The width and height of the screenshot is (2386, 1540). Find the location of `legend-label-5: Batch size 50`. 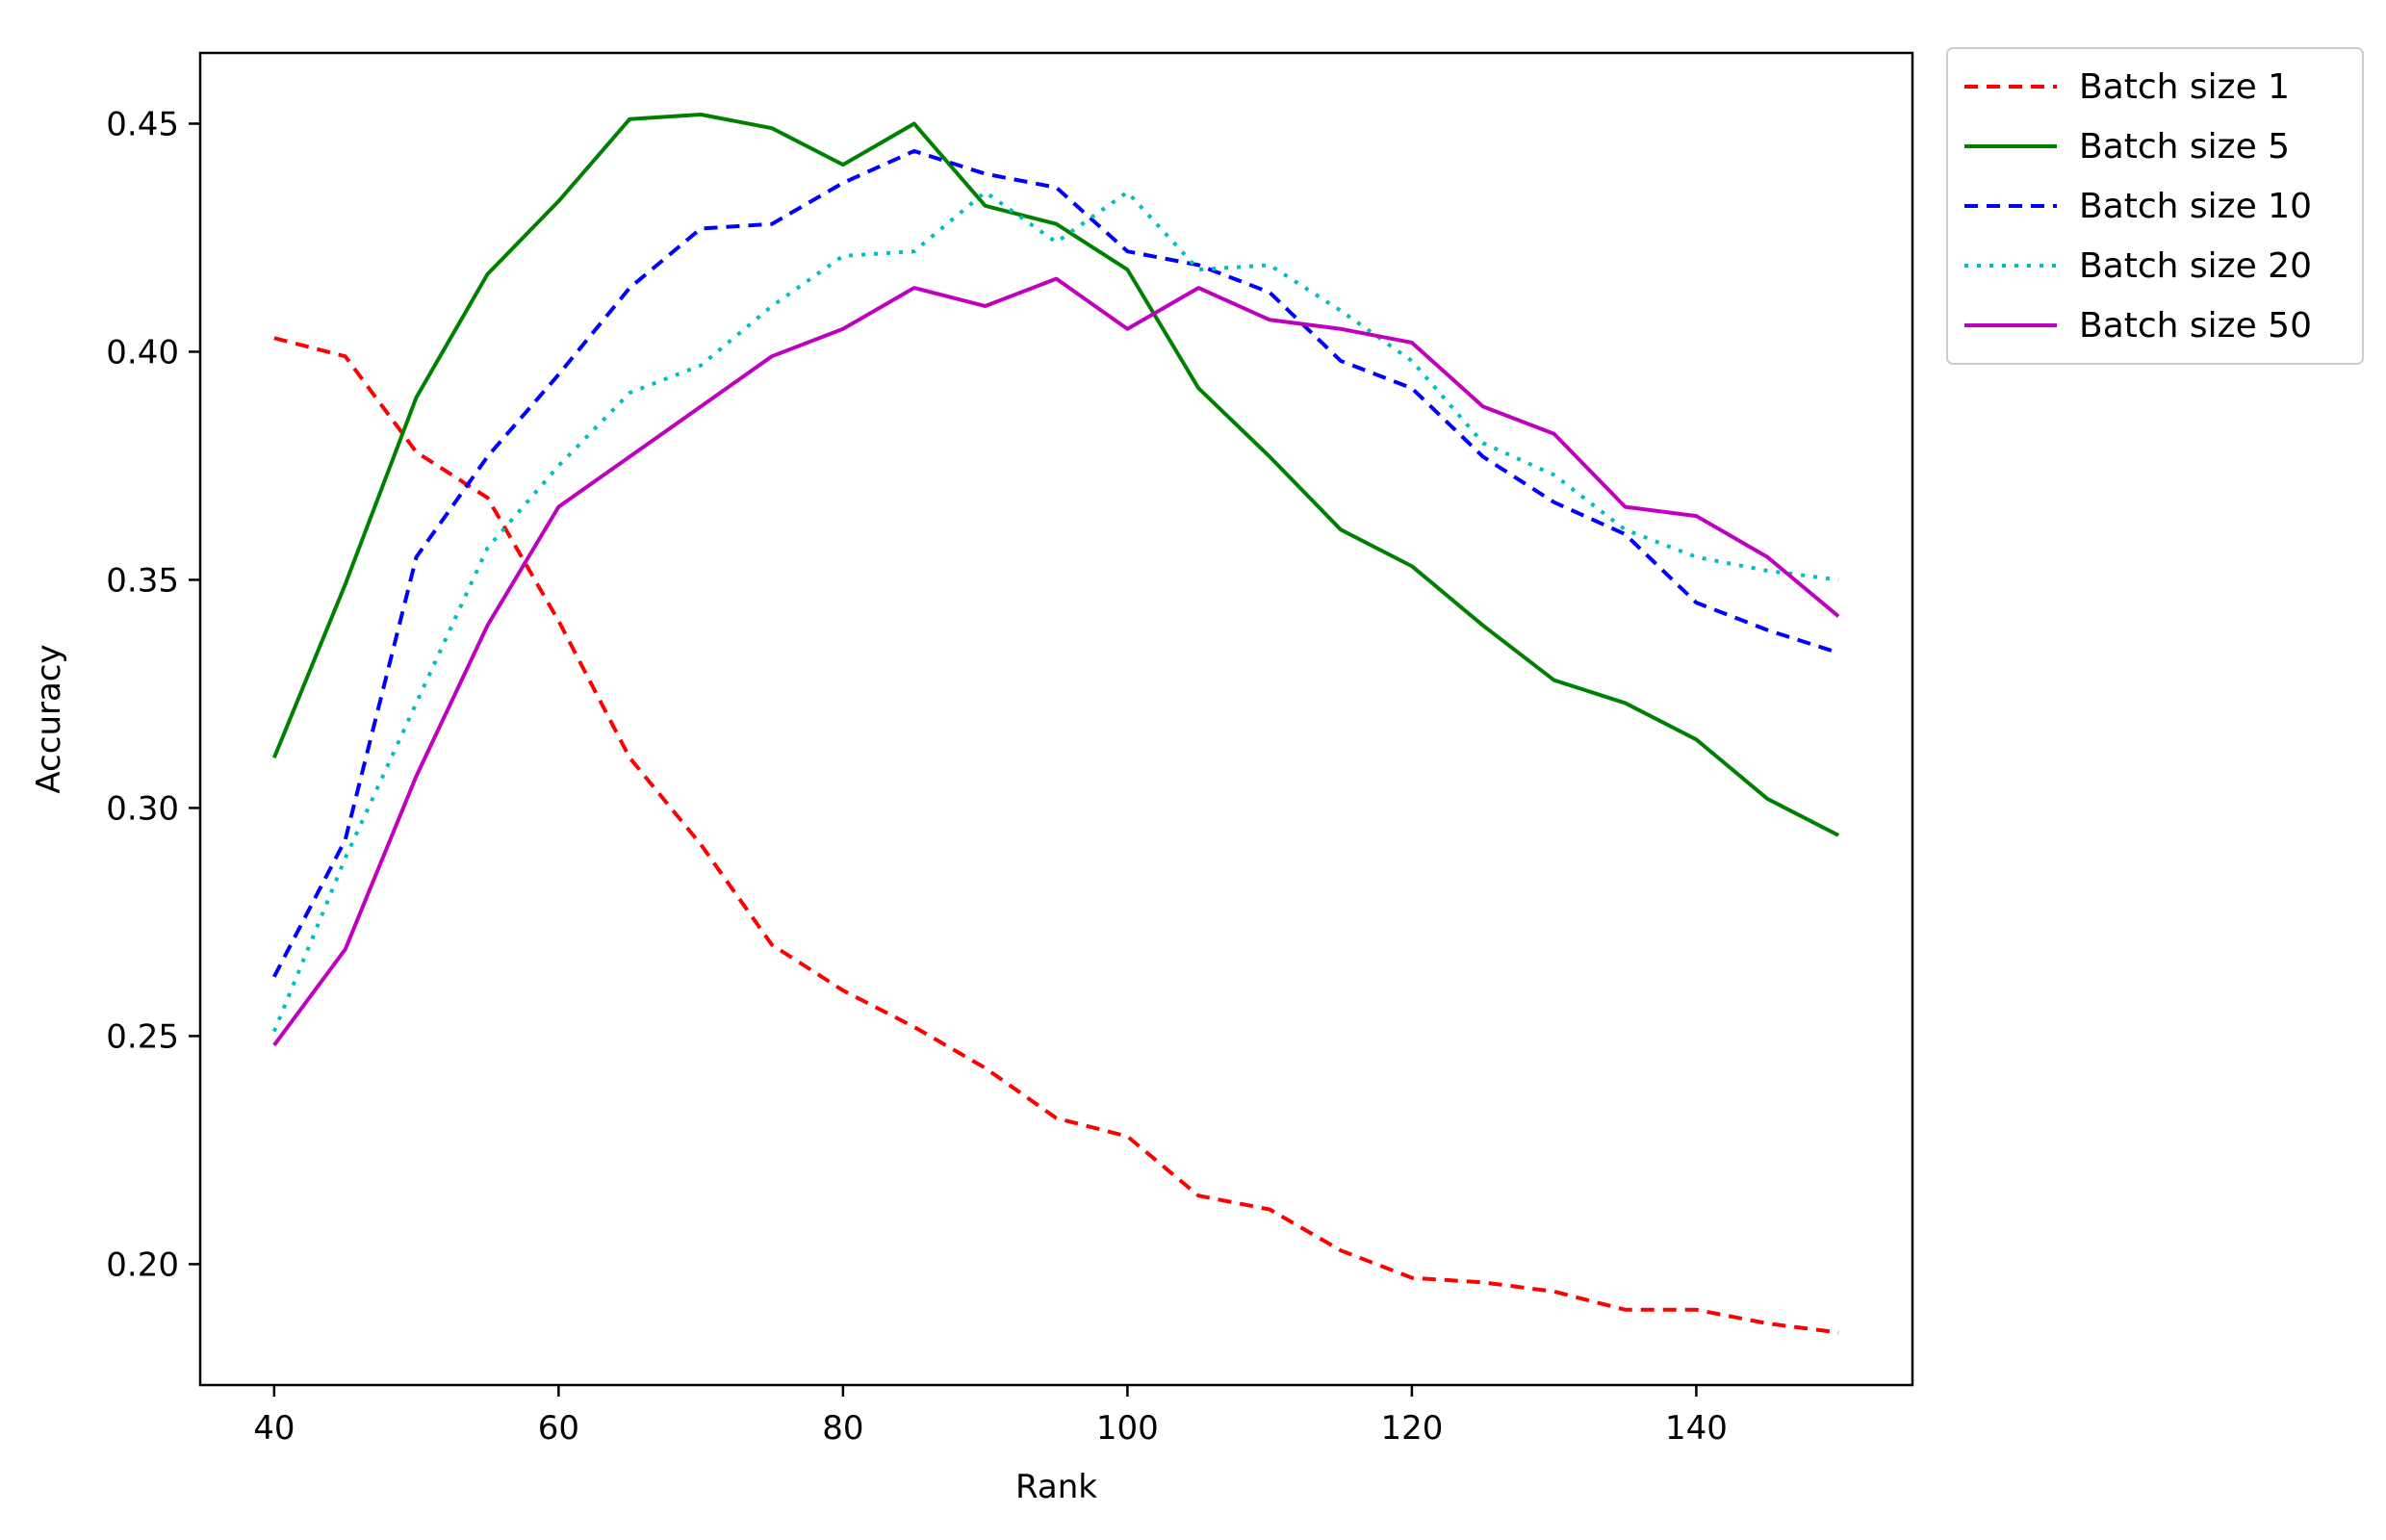

legend-label-5: Batch size 50 is located at coordinates (2195, 326).